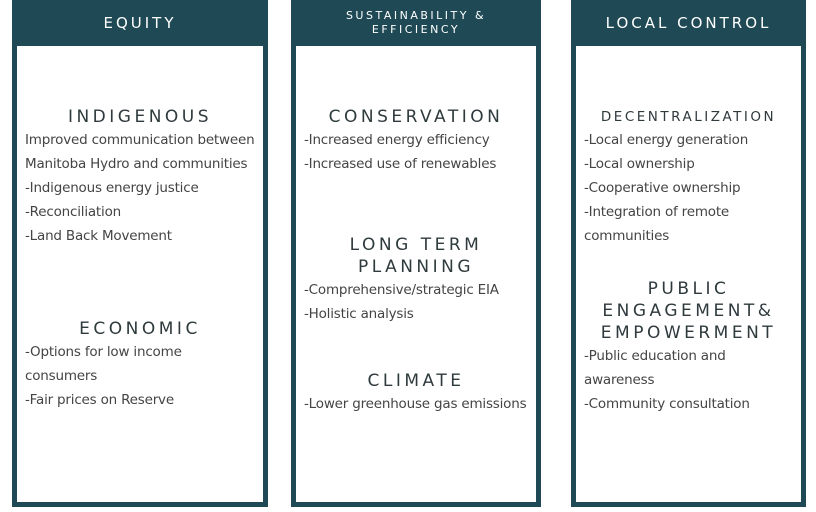  Describe the element at coordinates (416, 393) in the screenshot. I see `section: CLIMATE -Lower greenhouse gas emissions` at that location.